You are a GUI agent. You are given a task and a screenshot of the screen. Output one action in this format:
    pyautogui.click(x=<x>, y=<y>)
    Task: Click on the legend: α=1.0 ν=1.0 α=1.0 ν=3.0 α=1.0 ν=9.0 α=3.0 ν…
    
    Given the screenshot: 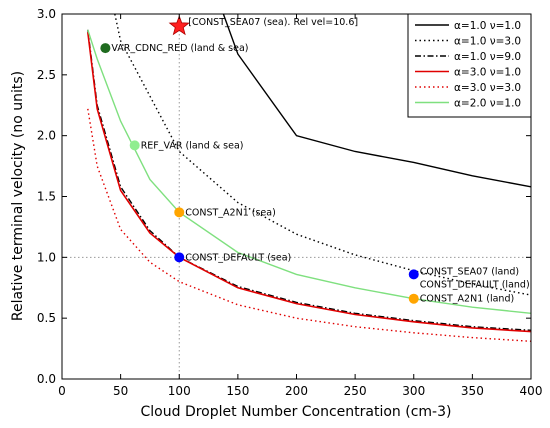 What is the action you would take?
    pyautogui.click(x=469, y=65)
    